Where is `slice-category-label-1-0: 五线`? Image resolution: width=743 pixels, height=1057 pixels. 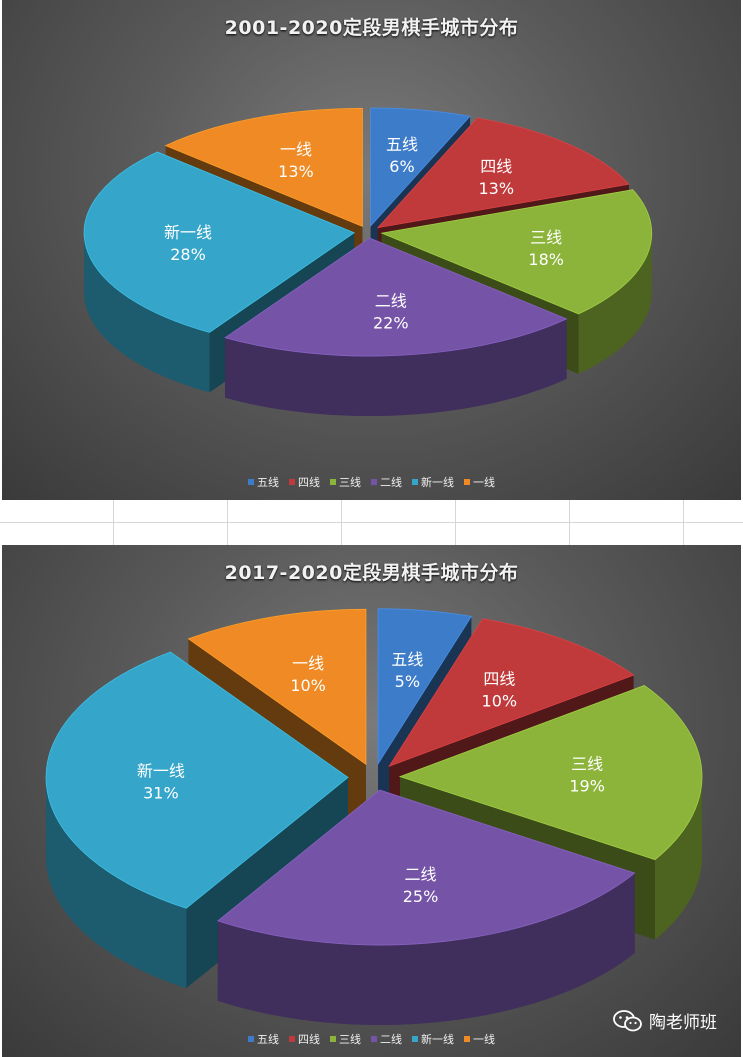 slice-category-label-1-0: 五线 is located at coordinates (402, 144).